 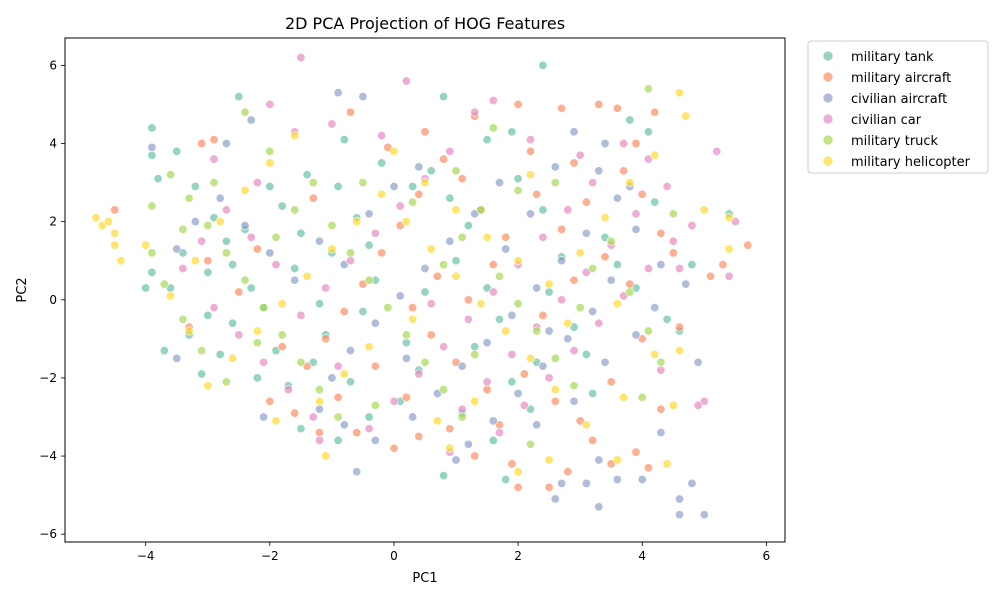 What do you see at coordinates (767, 556) in the screenshot?
I see `x-tick-label: 6` at bounding box center [767, 556].